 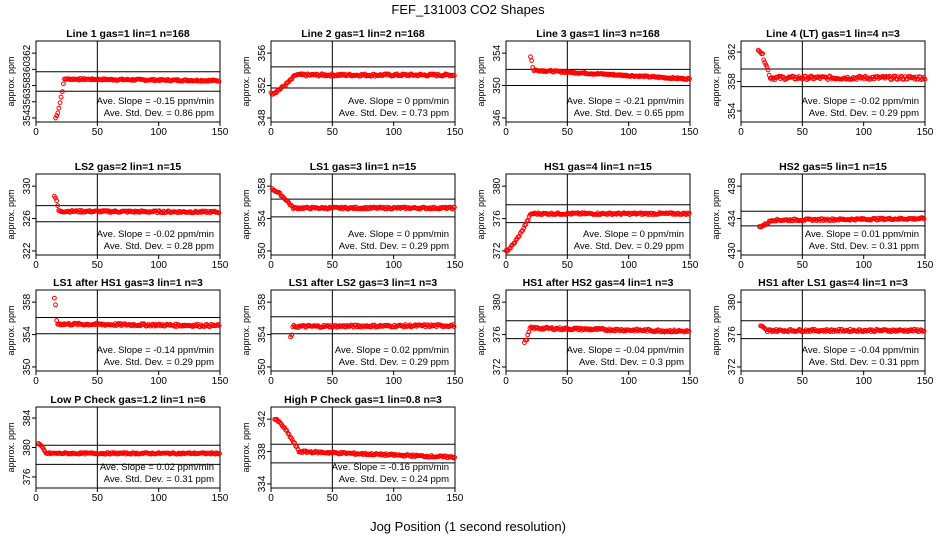 I want to click on slope-annotation: Ave. Slope = -0.21 ppm/min, so click(x=625, y=101).